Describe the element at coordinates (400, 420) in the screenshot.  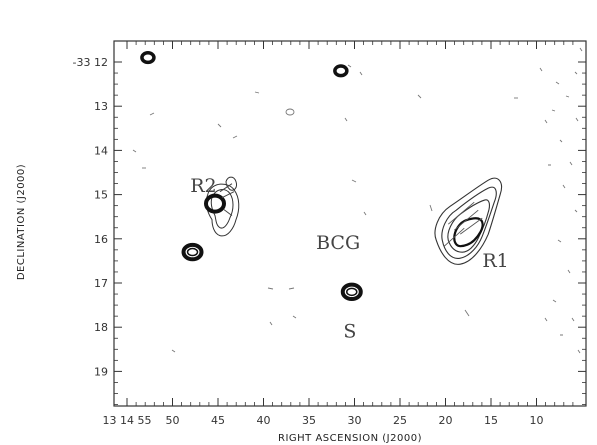
I see `x-tick-label: 25` at that location.